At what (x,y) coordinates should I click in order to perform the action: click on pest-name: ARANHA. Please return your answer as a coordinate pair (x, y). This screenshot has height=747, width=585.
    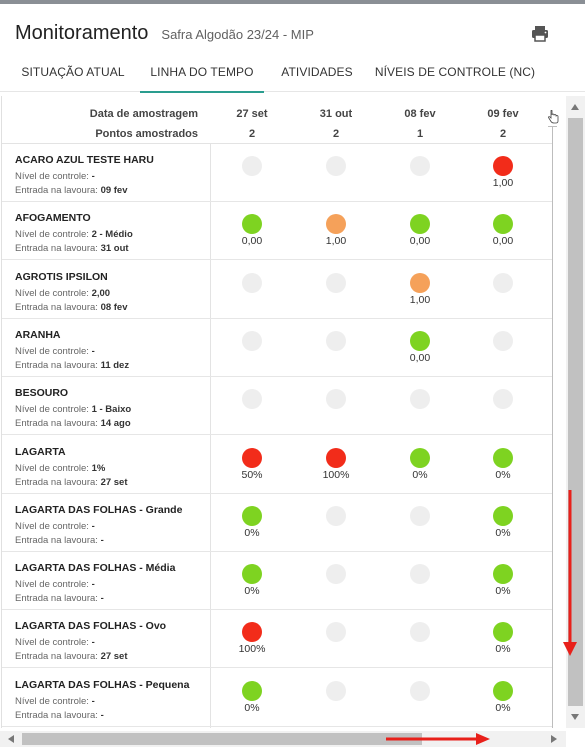
    Looking at the image, I should click on (38, 334).